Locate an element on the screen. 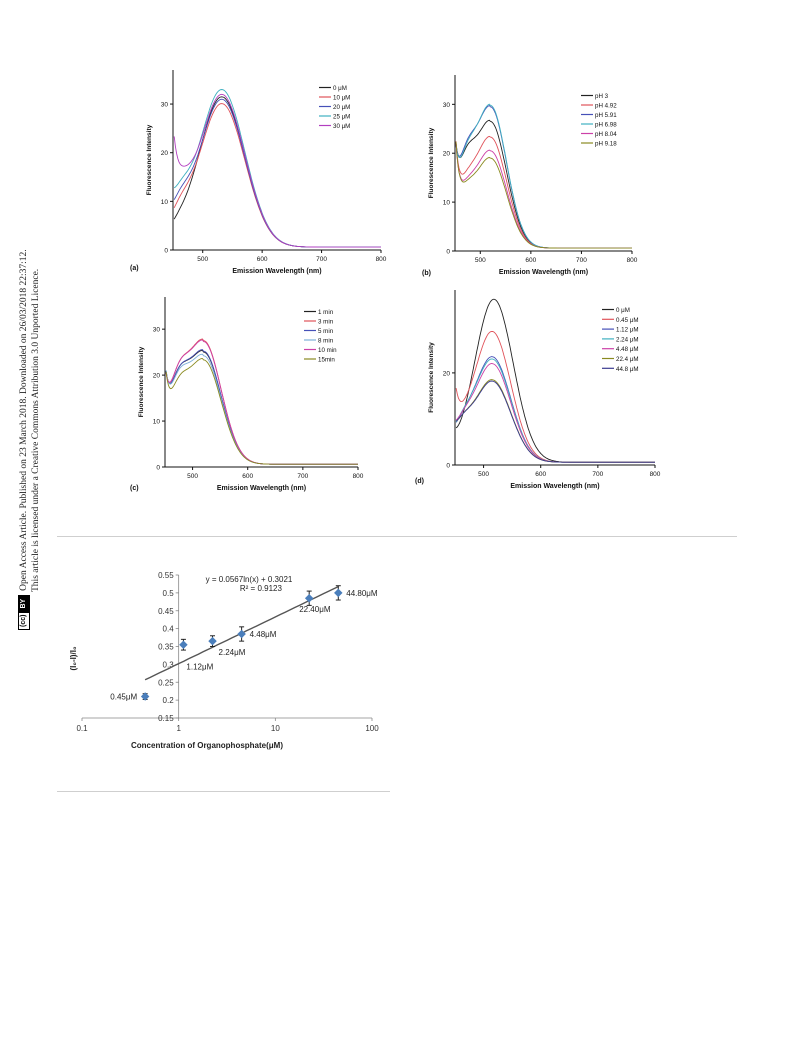 The width and height of the screenshot is (793, 1039). divider-top is located at coordinates (397, 536).